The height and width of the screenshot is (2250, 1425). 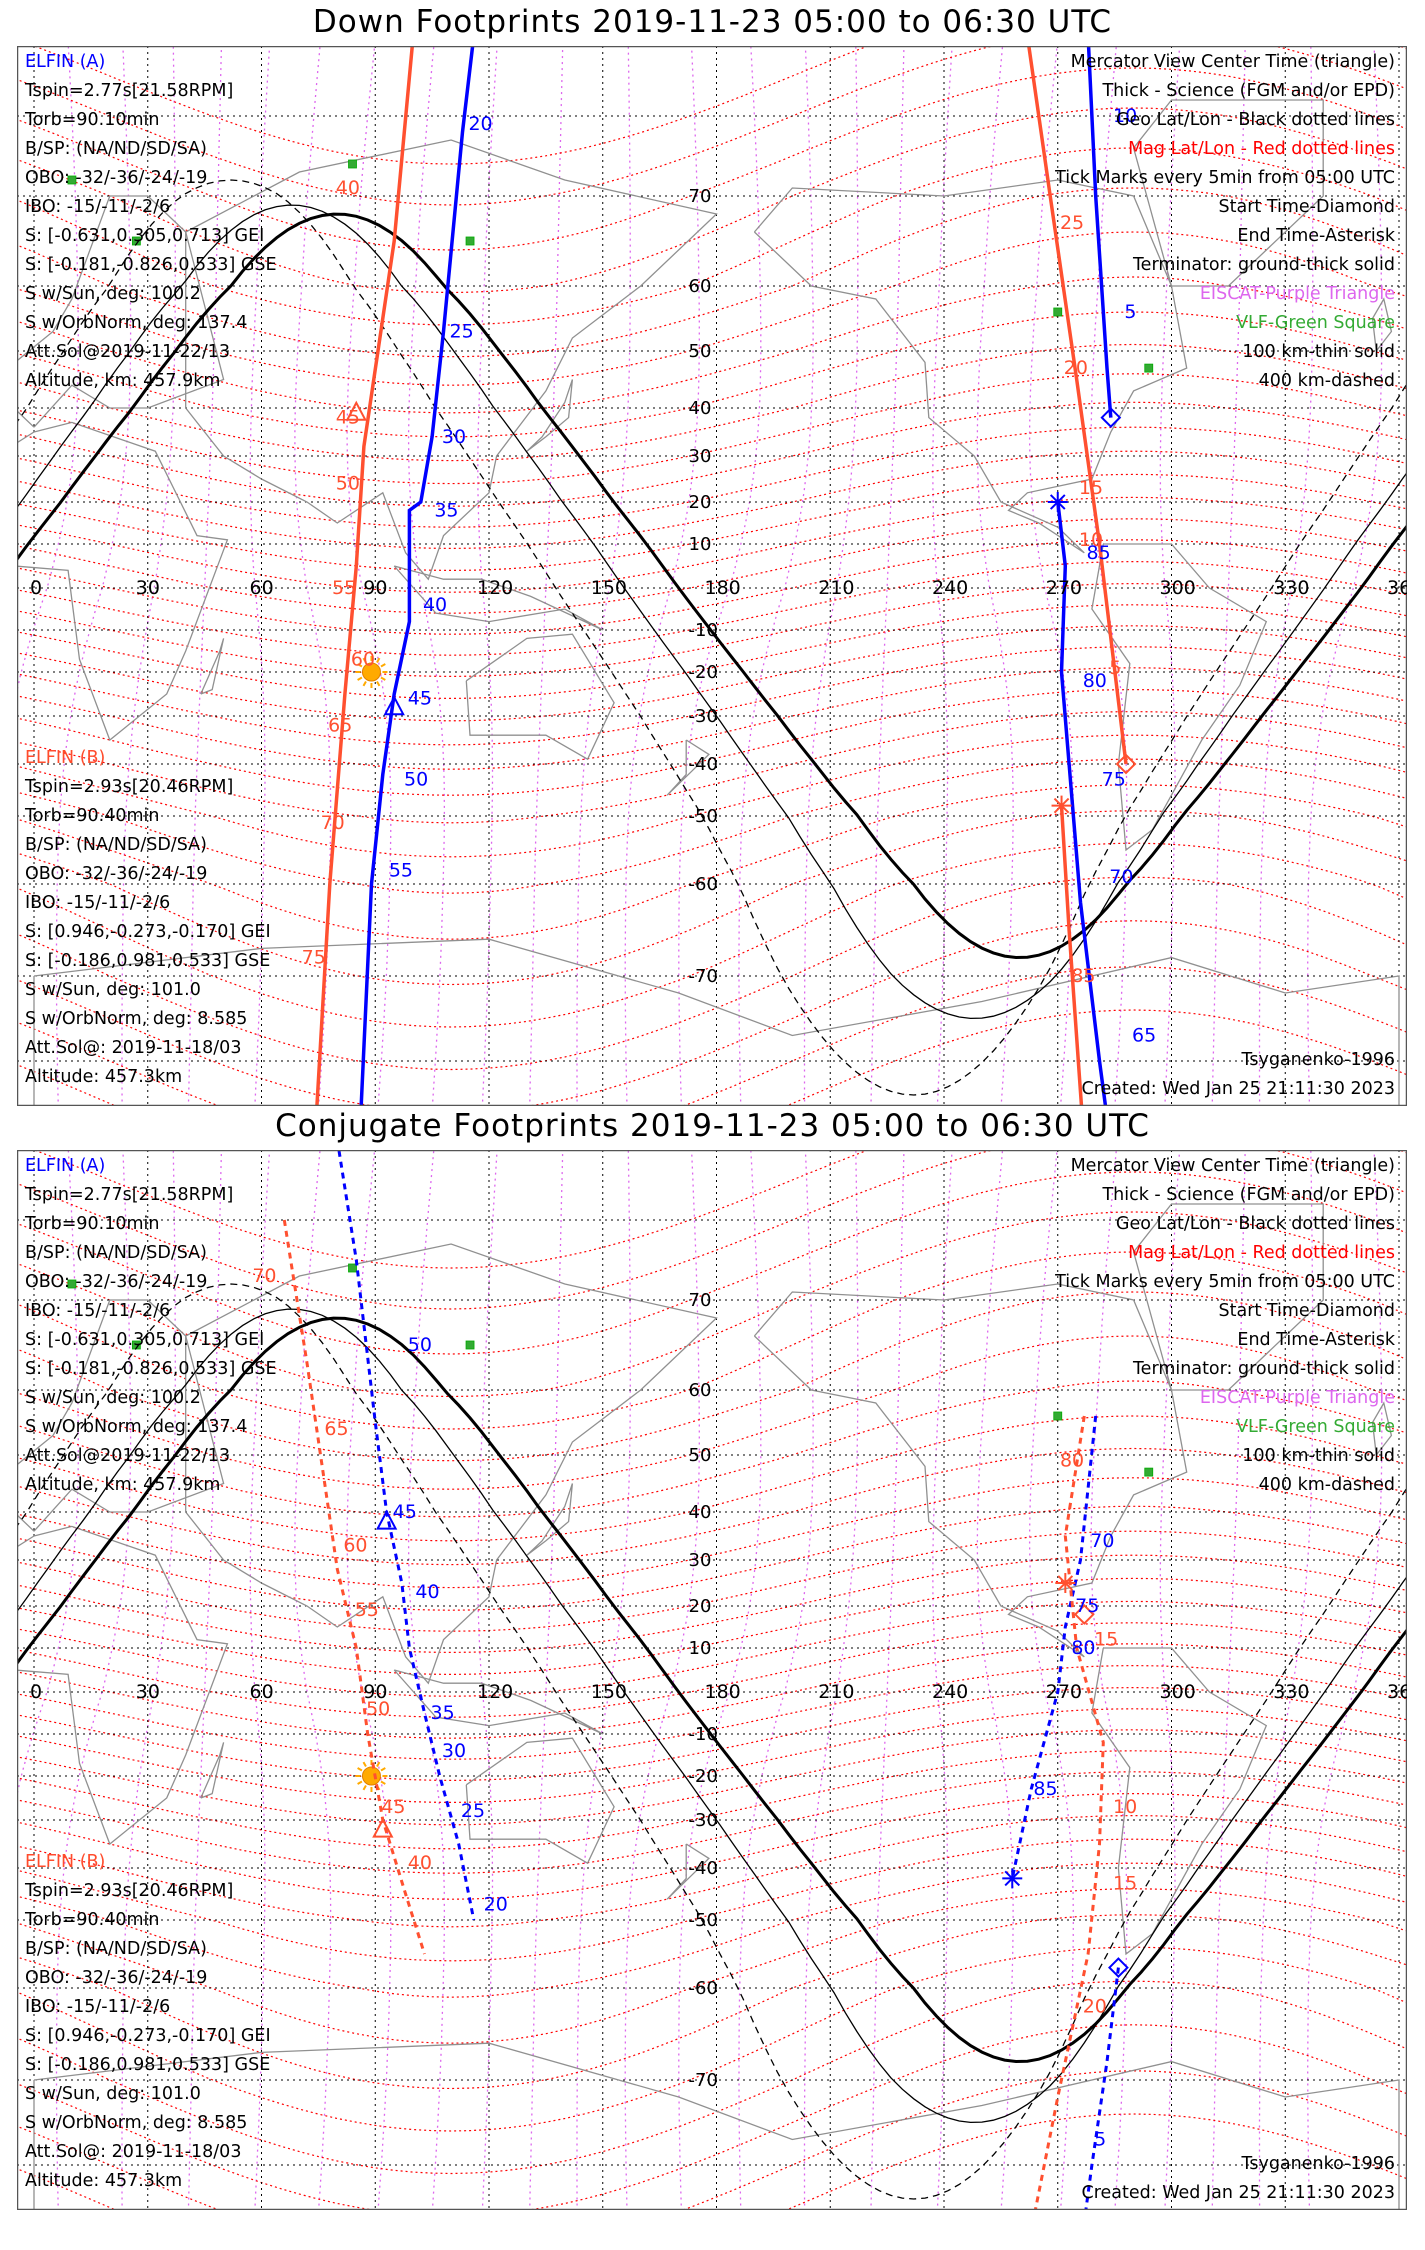 I want to click on elfin-a-param: IBO: -15/-11/-2/6, so click(x=98, y=1311).